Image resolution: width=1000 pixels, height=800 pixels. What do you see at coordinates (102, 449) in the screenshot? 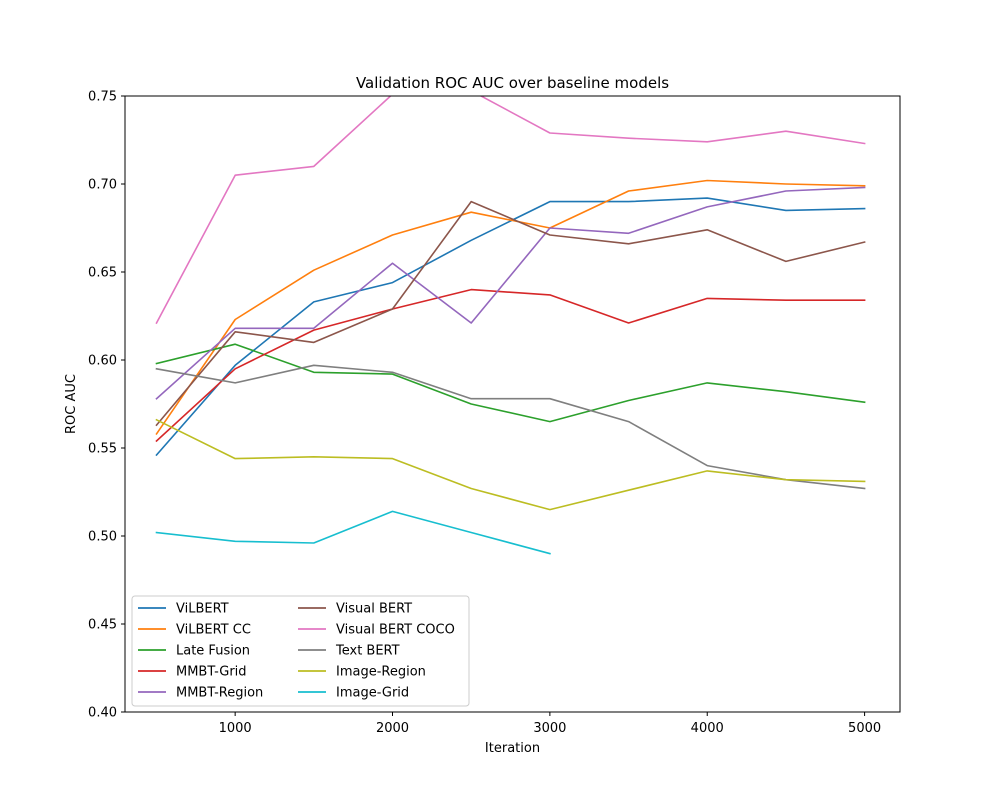
I see `y-tick-label: 0.55` at bounding box center [102, 449].